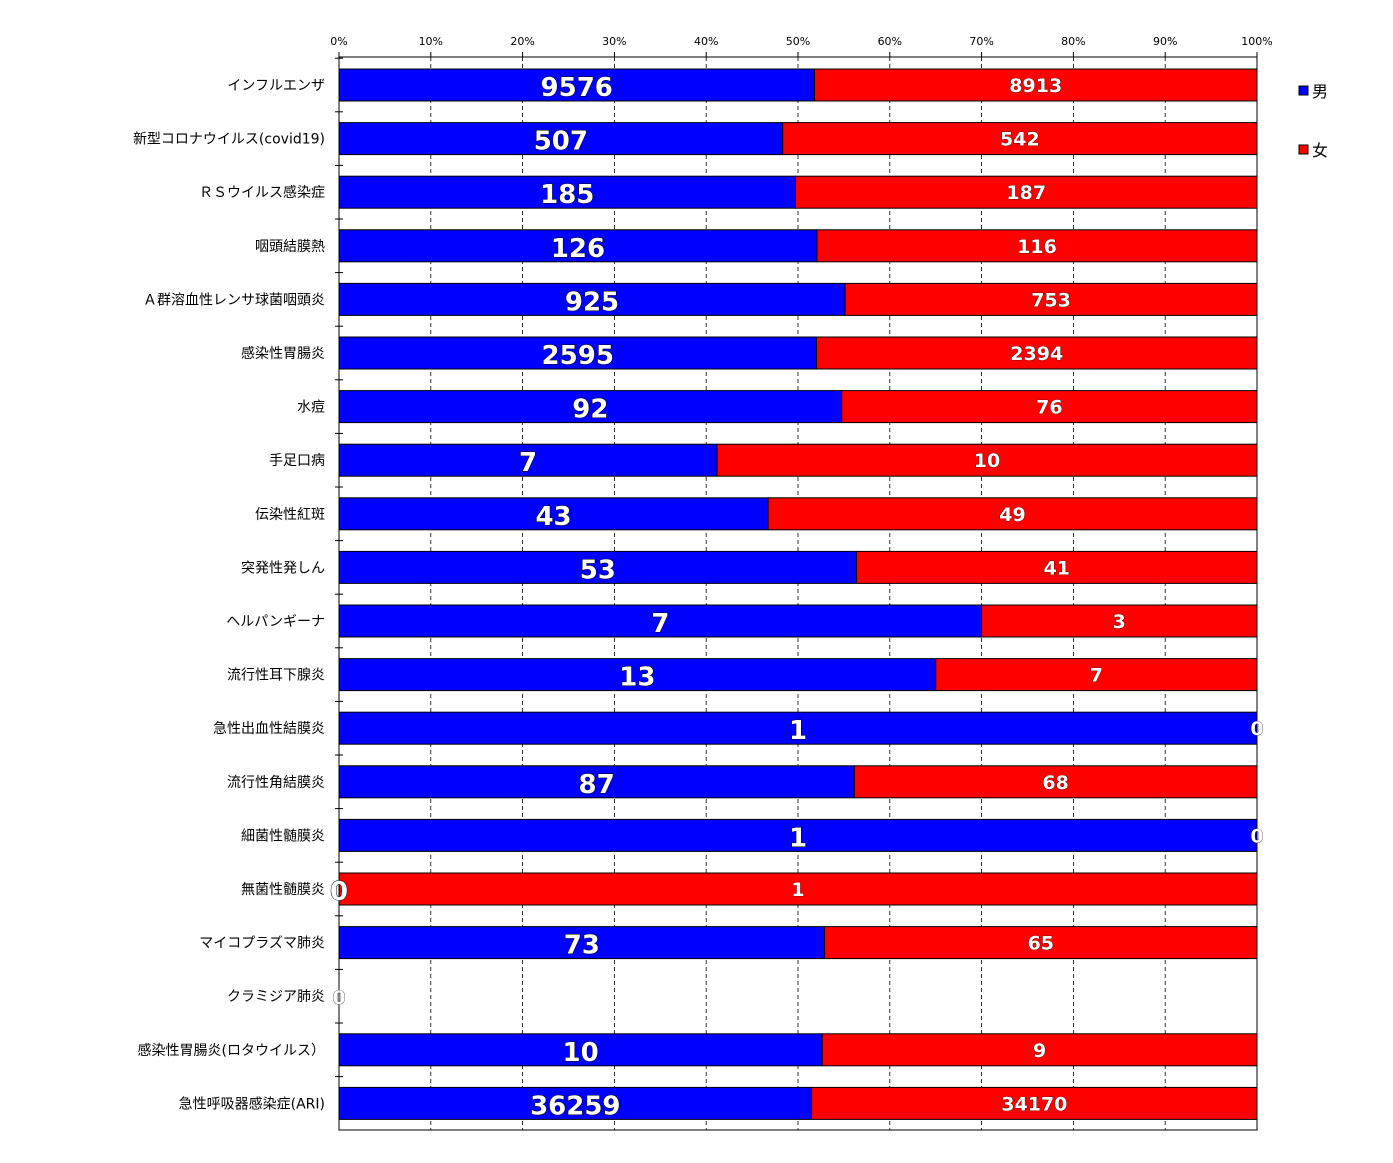 This screenshot has height=1163, width=1393. What do you see at coordinates (229, 140) in the screenshot?
I see `category-label: 新型コロナウイルス(covid19)` at bounding box center [229, 140].